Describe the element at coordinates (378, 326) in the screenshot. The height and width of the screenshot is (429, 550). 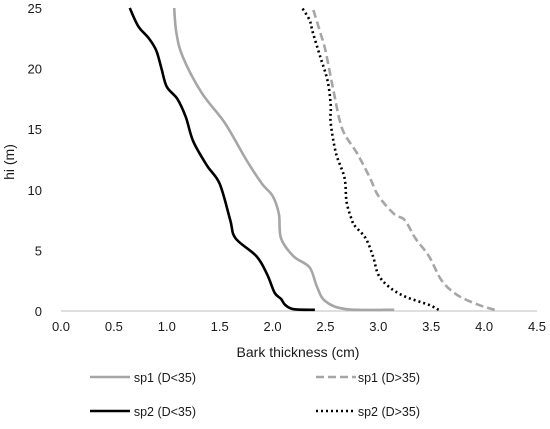
I see `x-tick-label: 3.0` at that location.